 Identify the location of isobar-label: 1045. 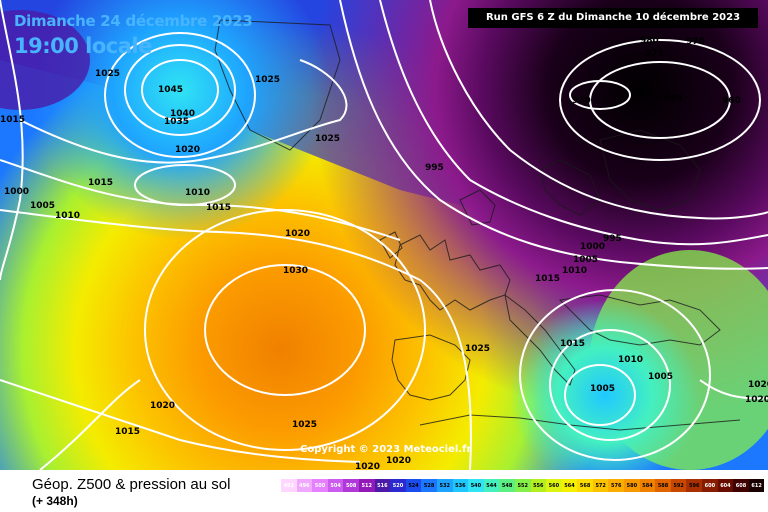
(170, 90).